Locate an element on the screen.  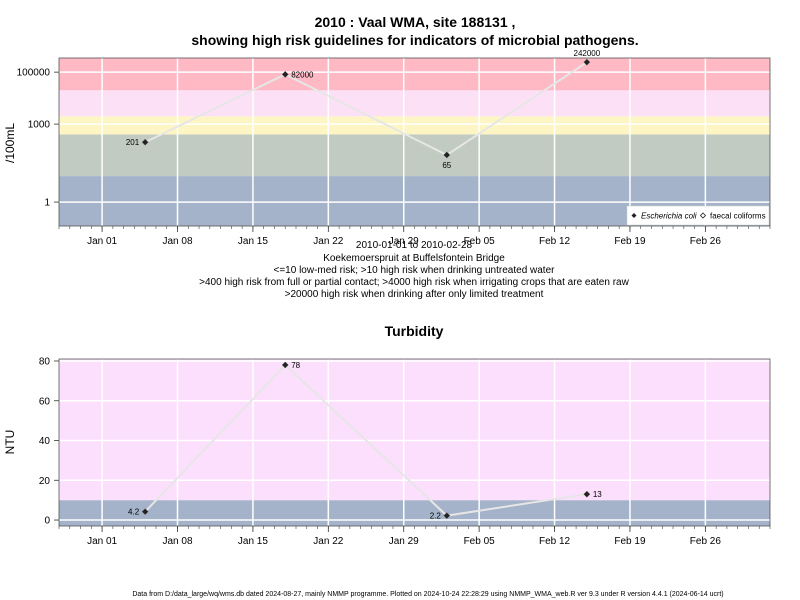
y-axis: 0 20 40 60 80 is located at coordinates (49, 441).